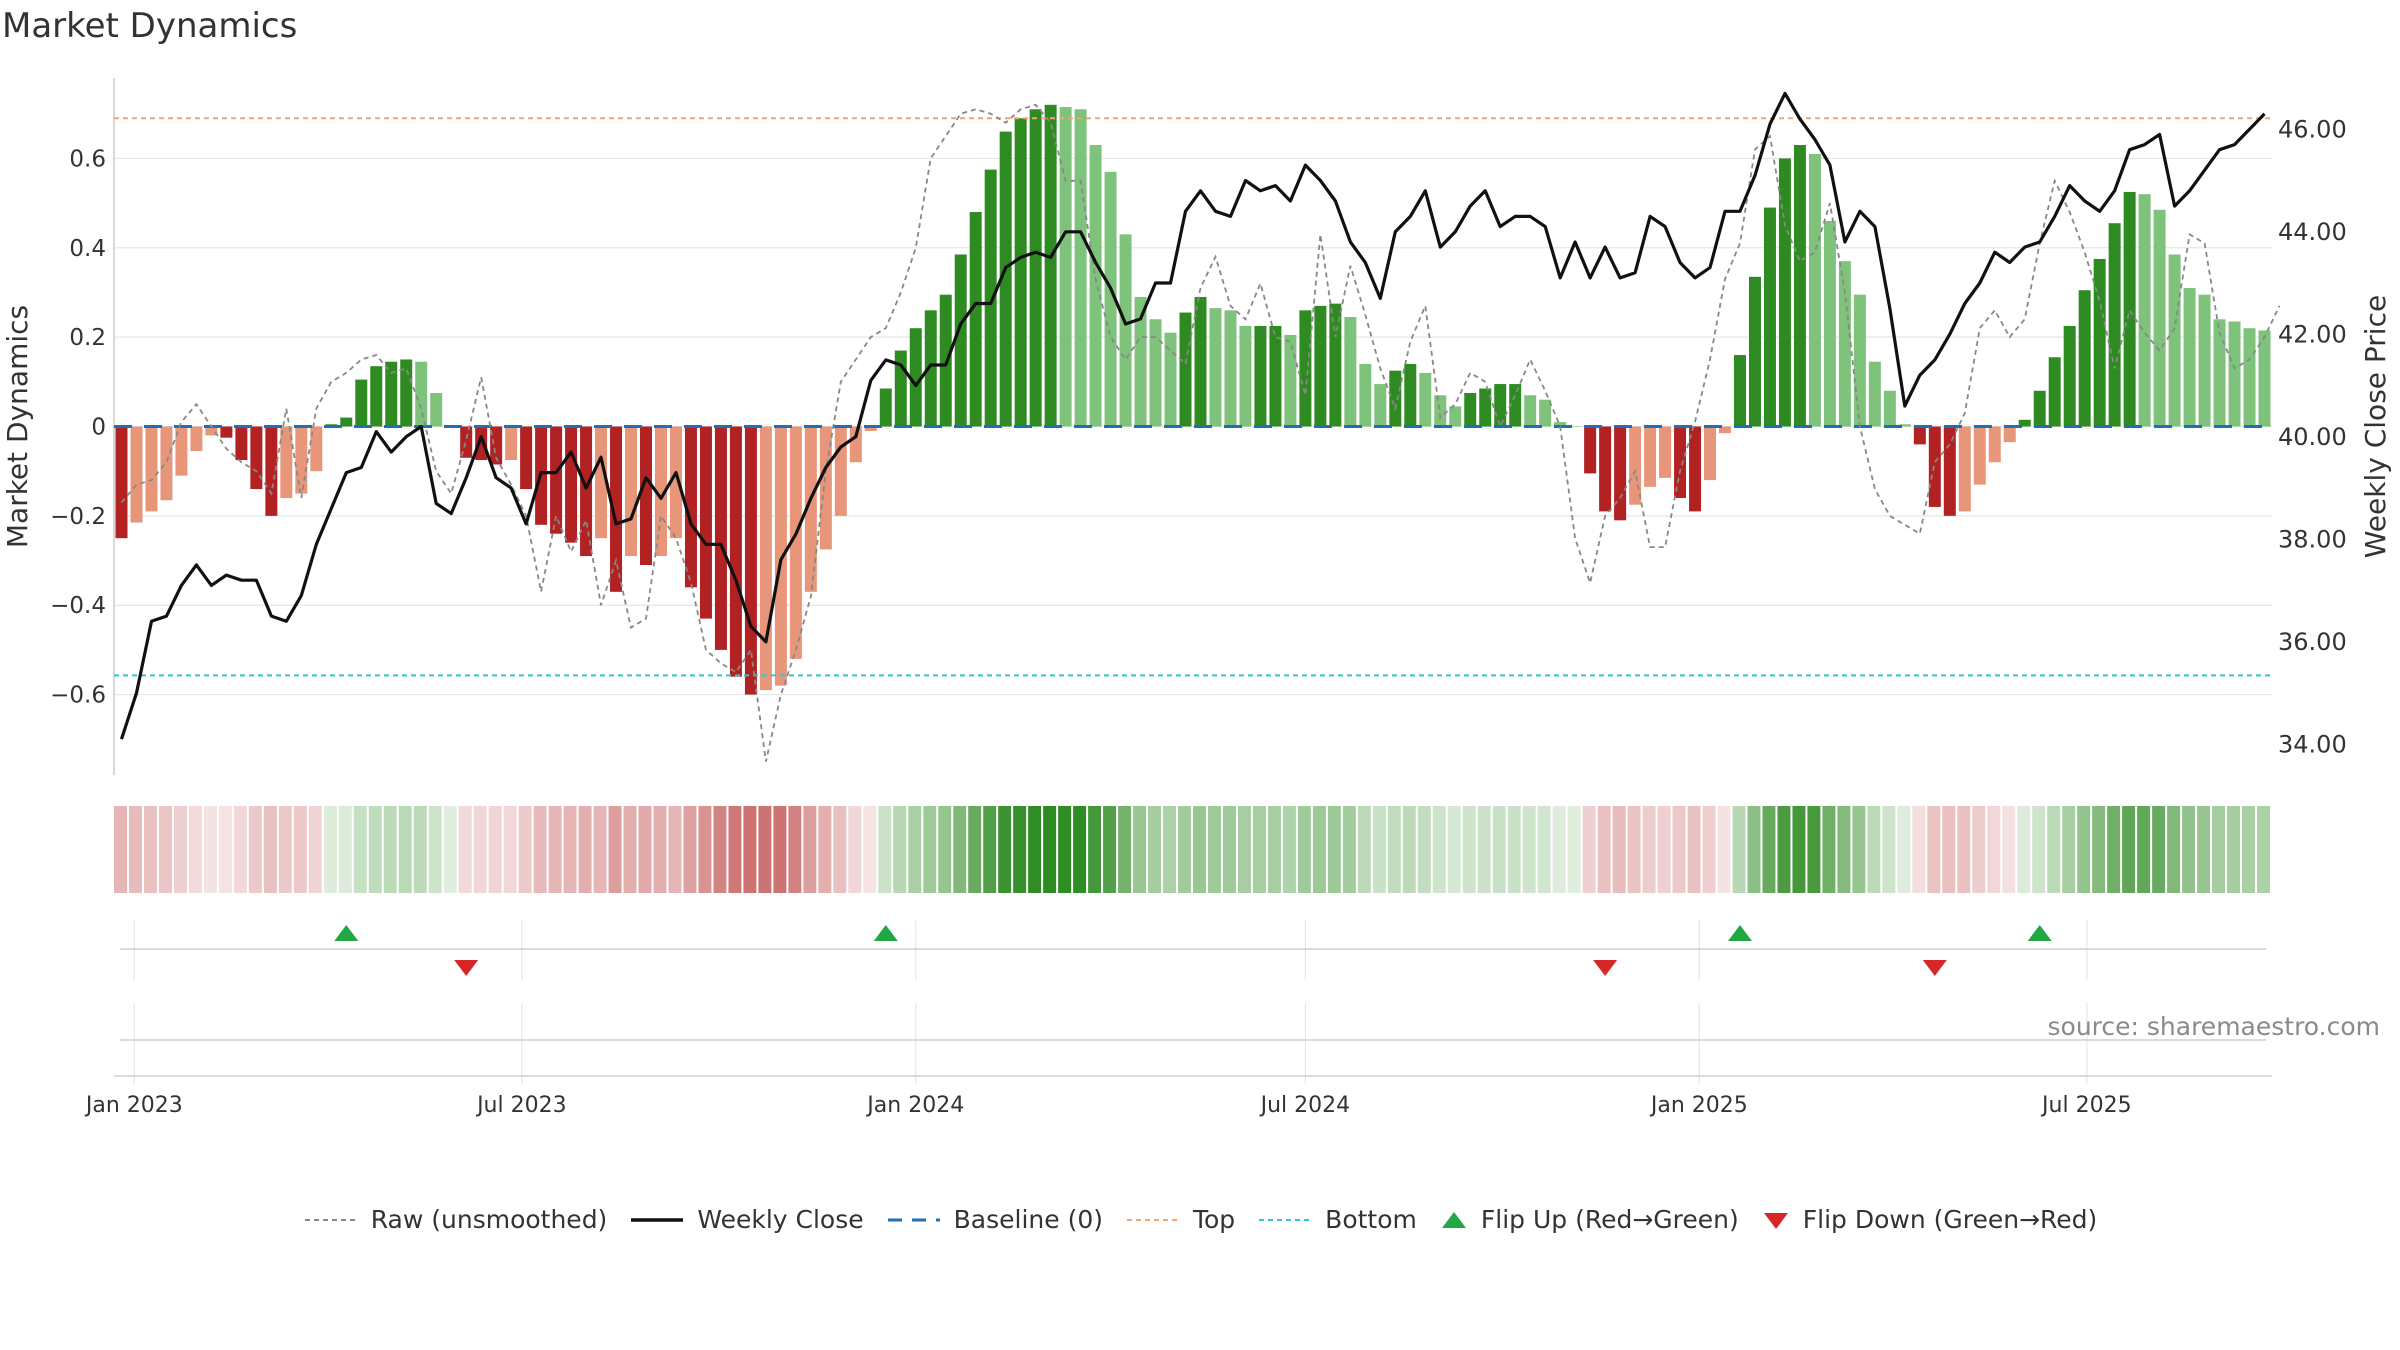 This screenshot has height=1350, width=2400. Describe the element at coordinates (1180, 1219) in the screenshot. I see `legend-item-top: Top` at that location.